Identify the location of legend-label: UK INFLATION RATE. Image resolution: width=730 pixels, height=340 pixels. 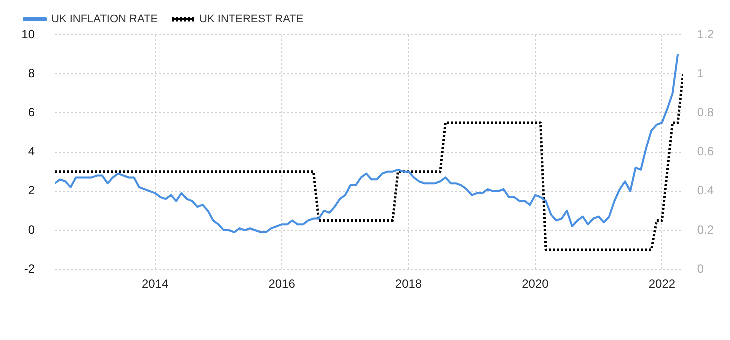
(105, 20).